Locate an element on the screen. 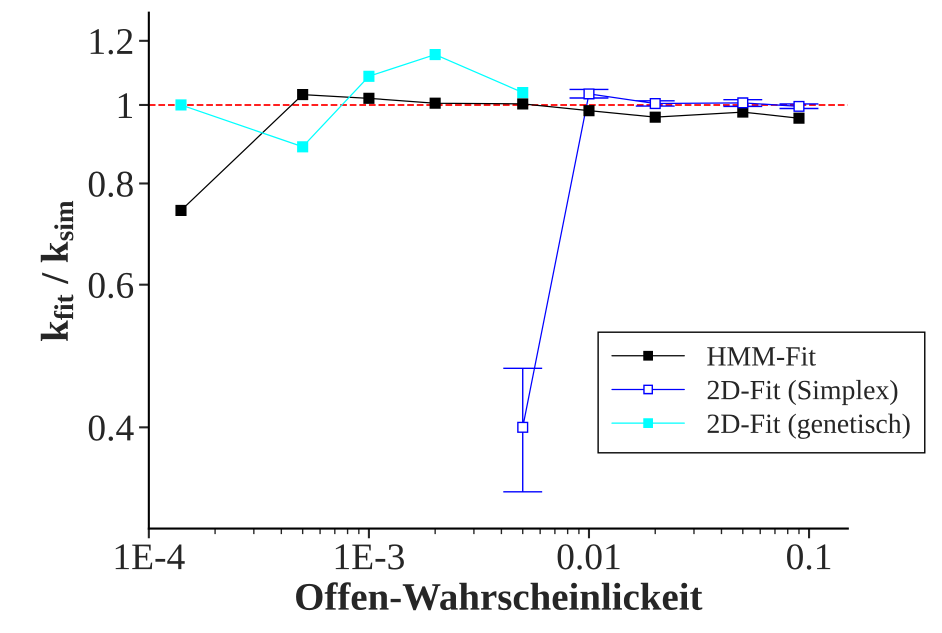 The width and height of the screenshot is (942, 633). y-tick-label: 1 is located at coordinates (125, 105).